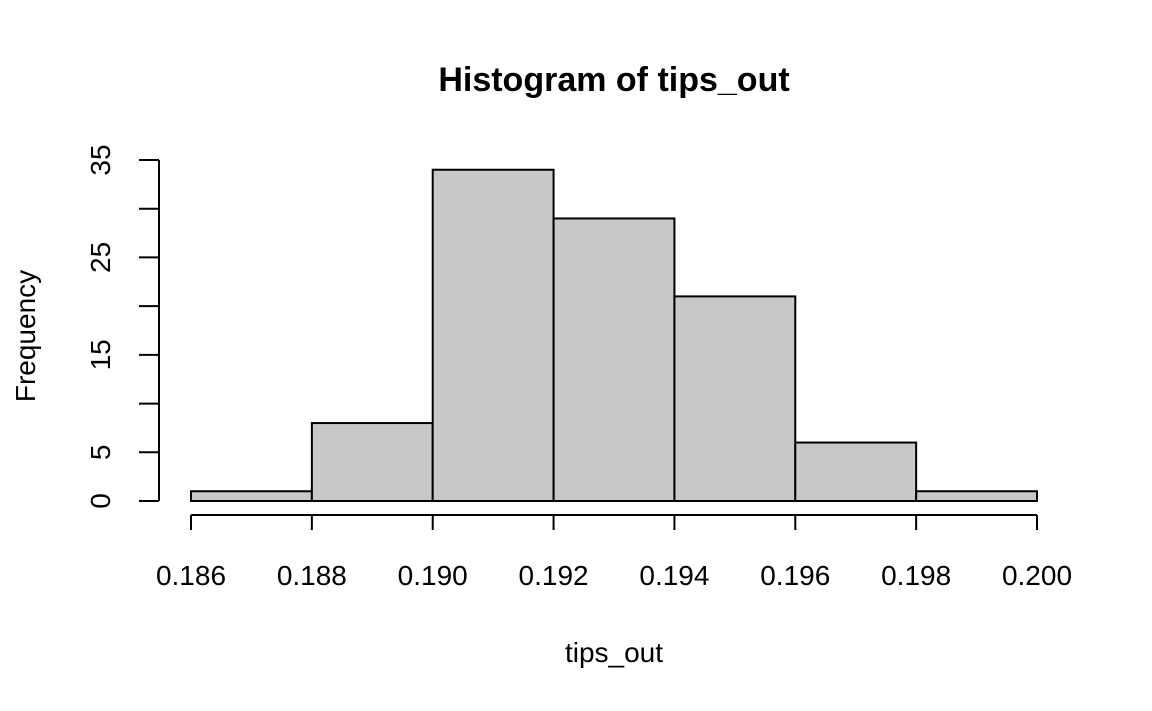  What do you see at coordinates (100, 159) in the screenshot?
I see `y-tick-label: 35` at bounding box center [100, 159].